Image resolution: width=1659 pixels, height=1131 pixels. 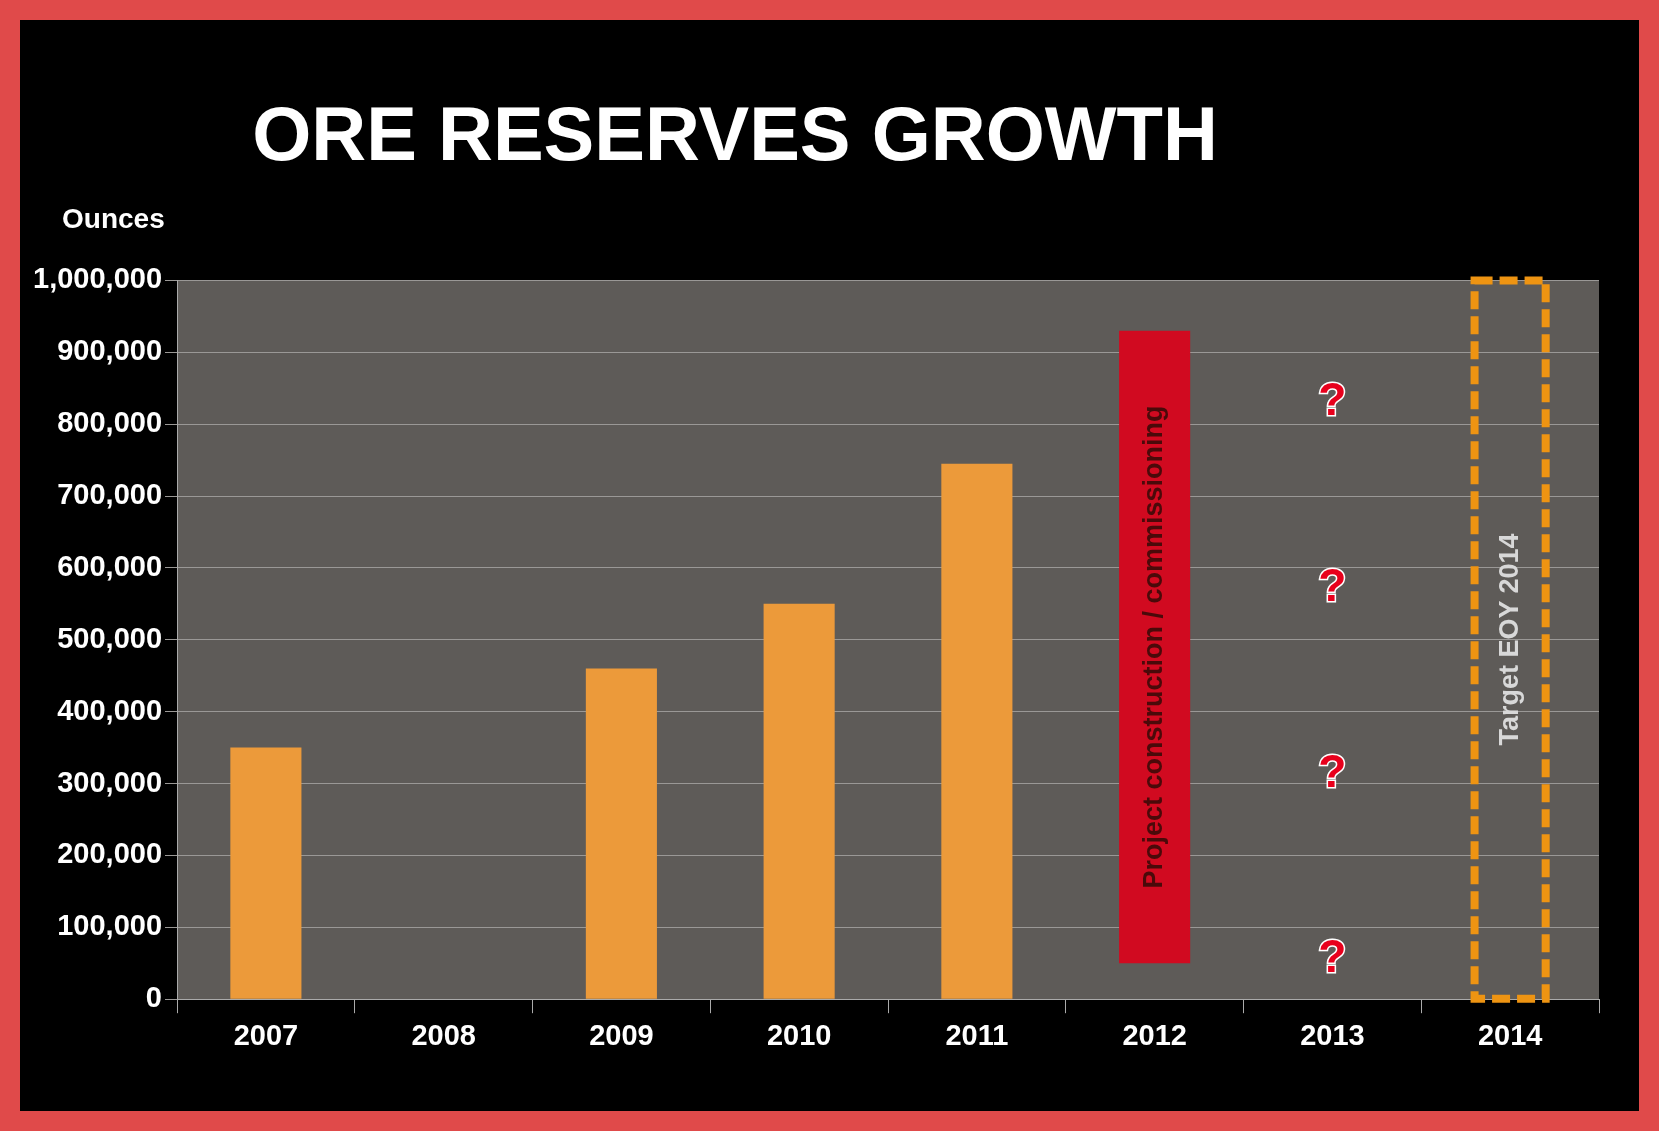 I want to click on x-tick-label: 2008, so click(x=443, y=1034).